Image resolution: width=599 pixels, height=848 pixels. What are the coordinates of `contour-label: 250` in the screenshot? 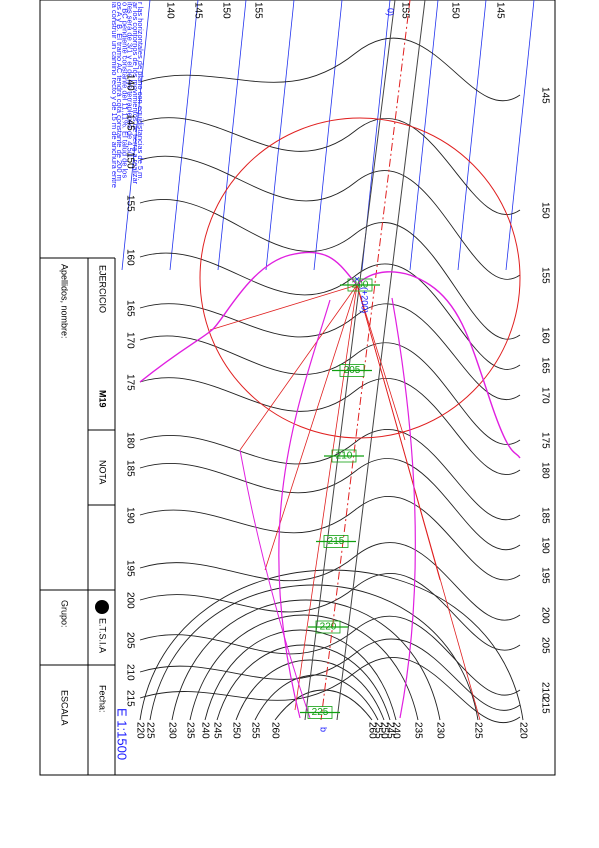 It's located at (383, 730).